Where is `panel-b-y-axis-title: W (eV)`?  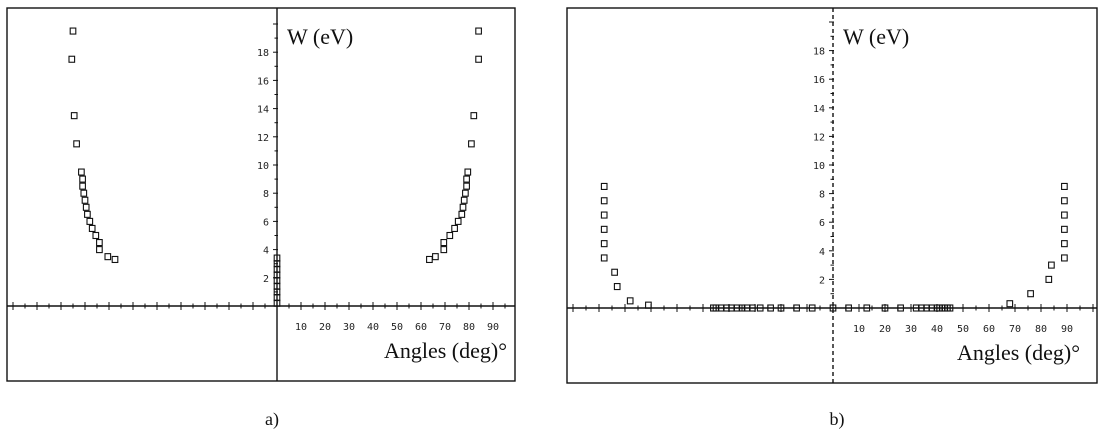 panel-b-y-axis-title: W (eV) is located at coordinates (876, 36).